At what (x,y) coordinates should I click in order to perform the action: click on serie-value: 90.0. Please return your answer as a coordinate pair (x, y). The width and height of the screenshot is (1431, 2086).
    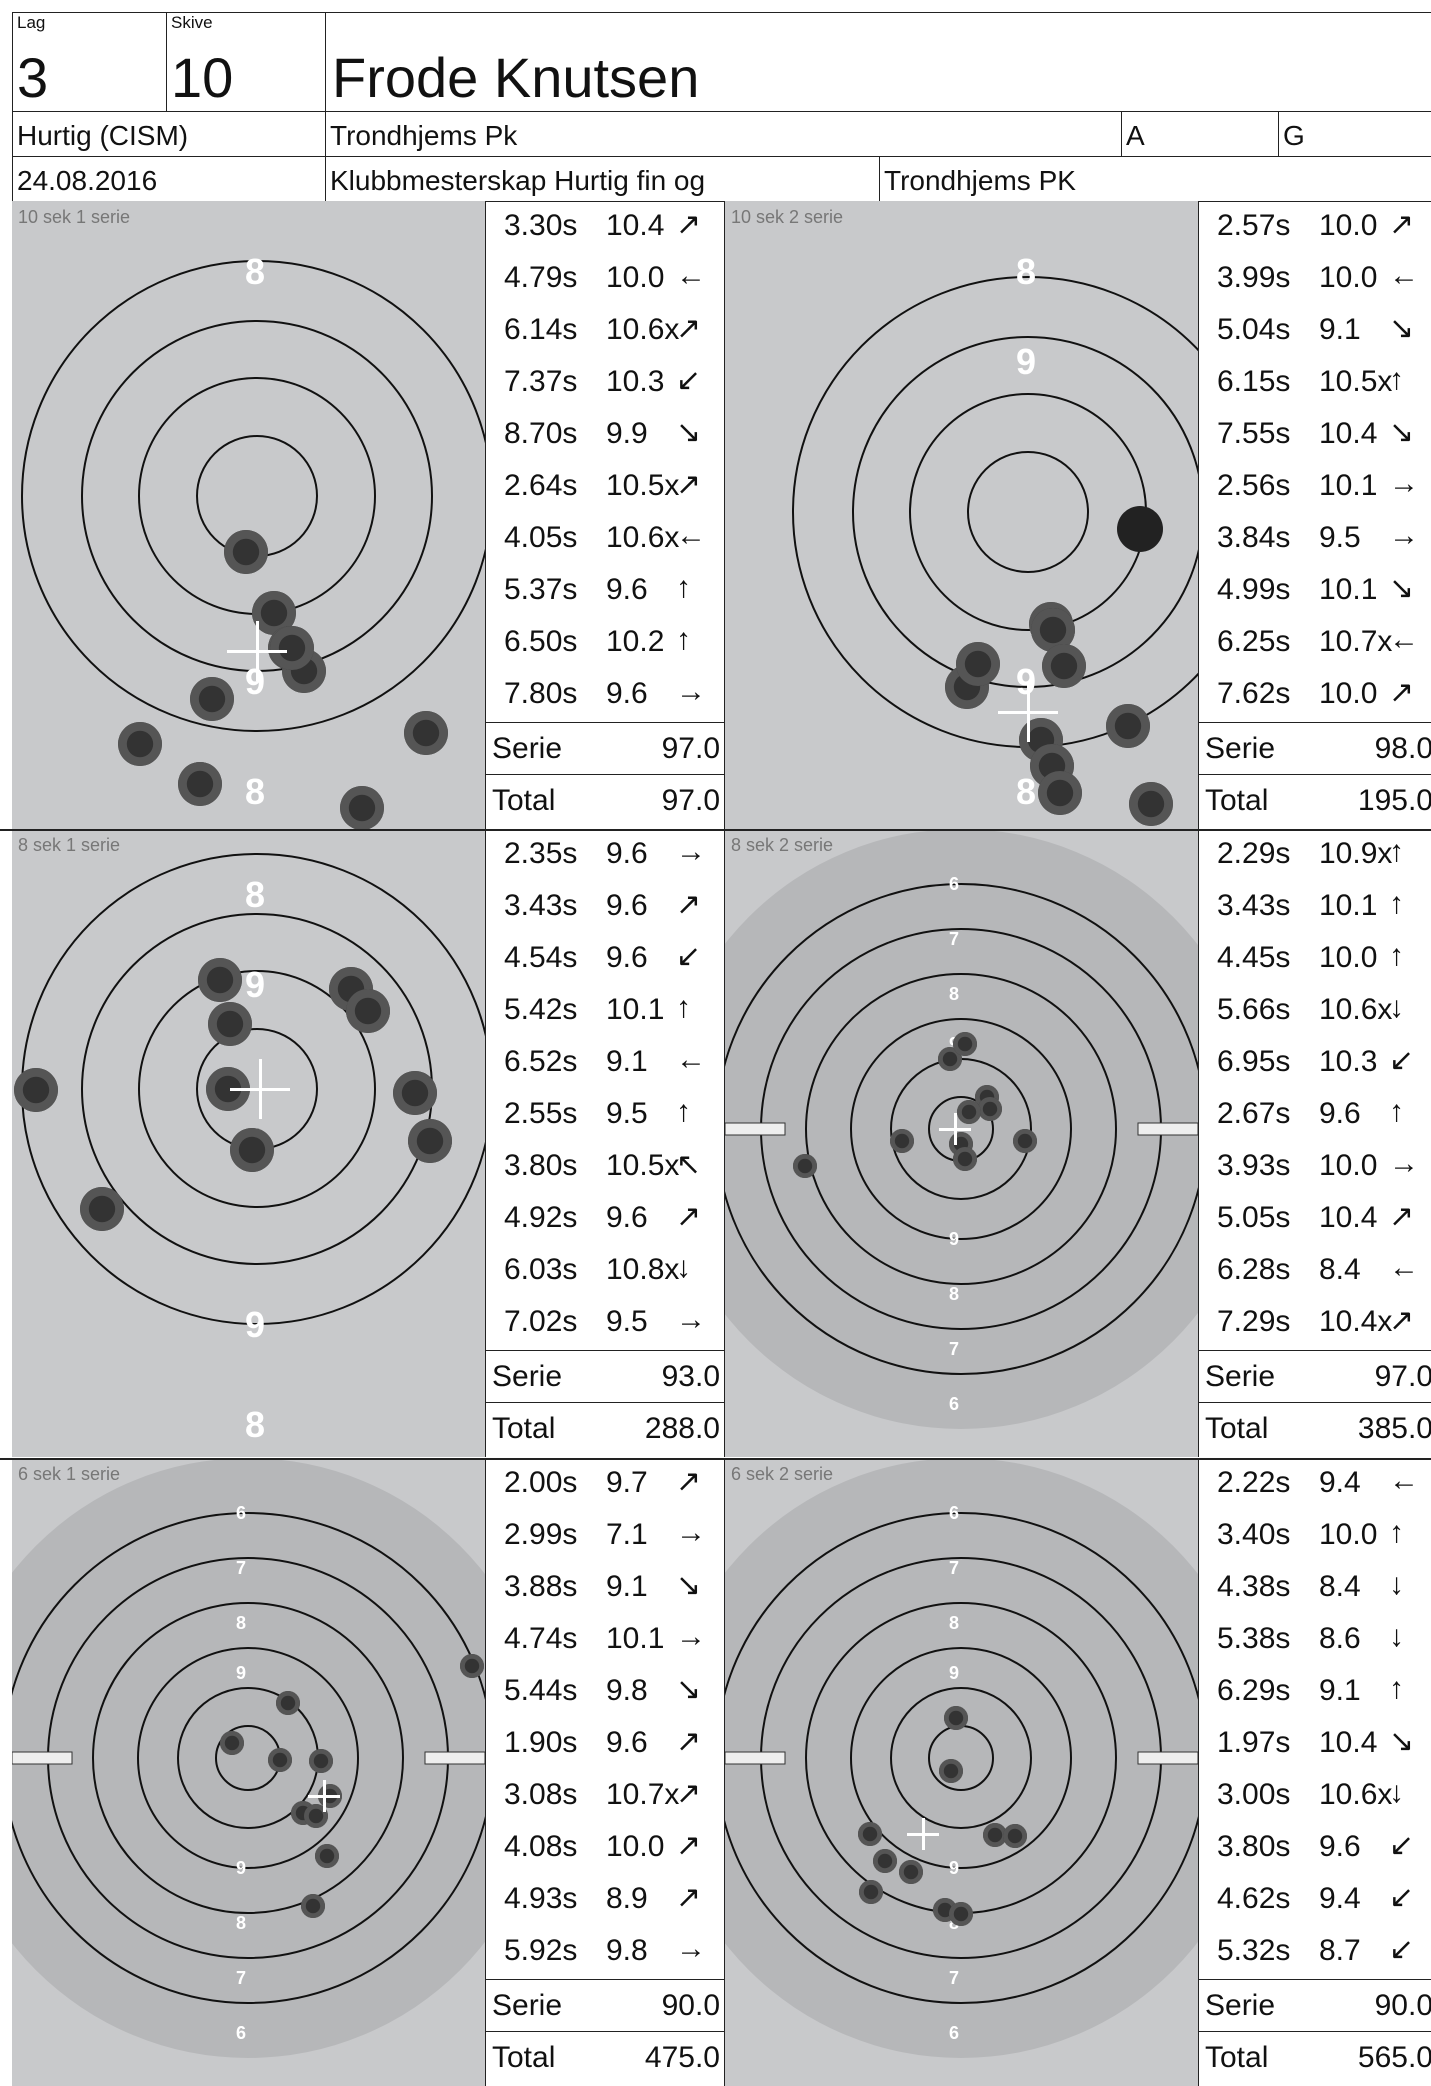
    Looking at the image, I should click on (1403, 2006).